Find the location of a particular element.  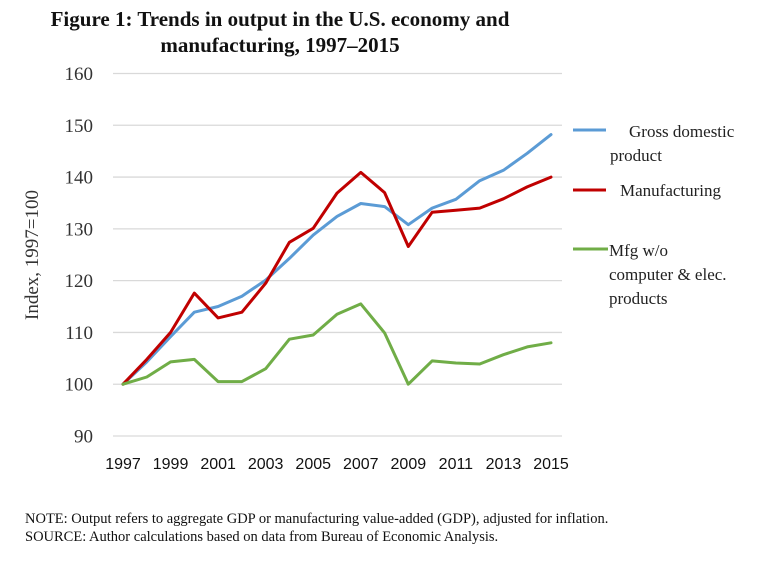

x-tick-label: 2003 is located at coordinates (266, 464).